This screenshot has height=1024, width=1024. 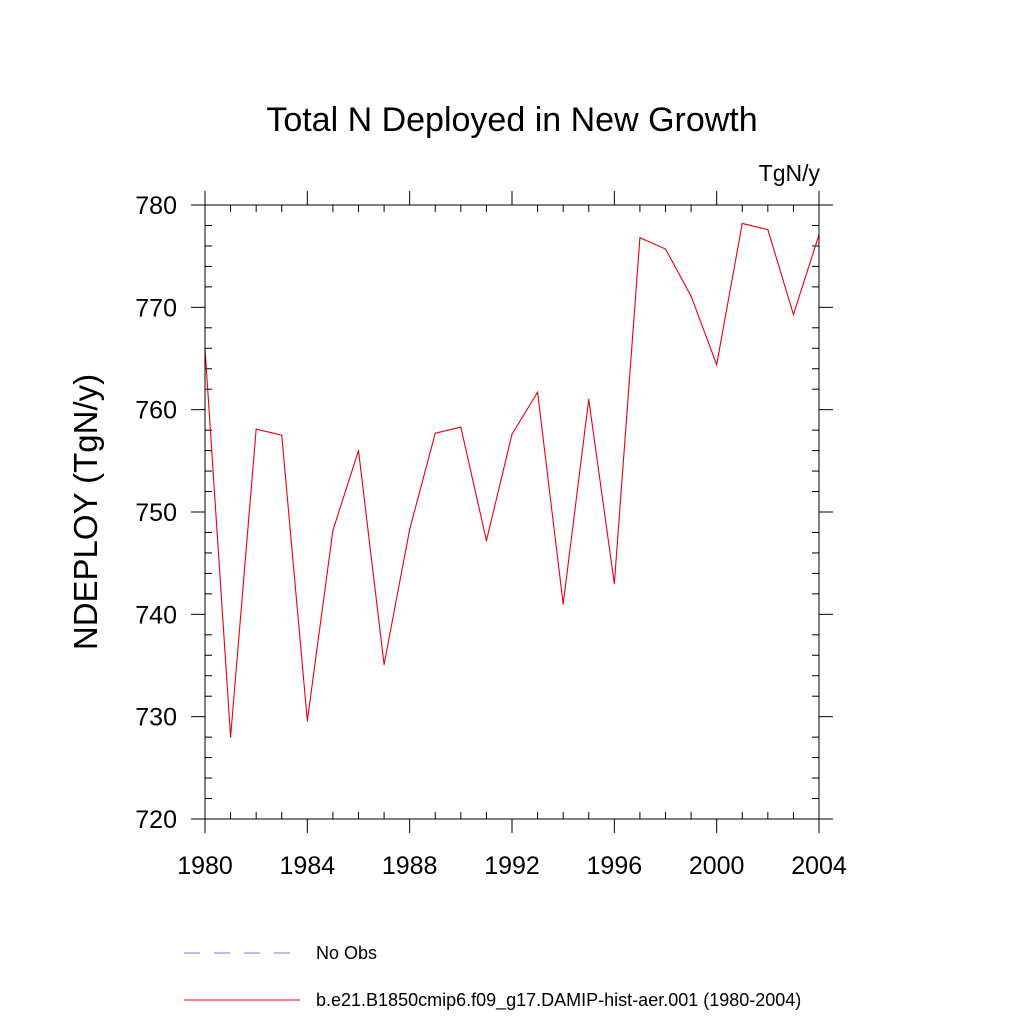 I want to click on x-tick-label: 2000, so click(x=717, y=866).